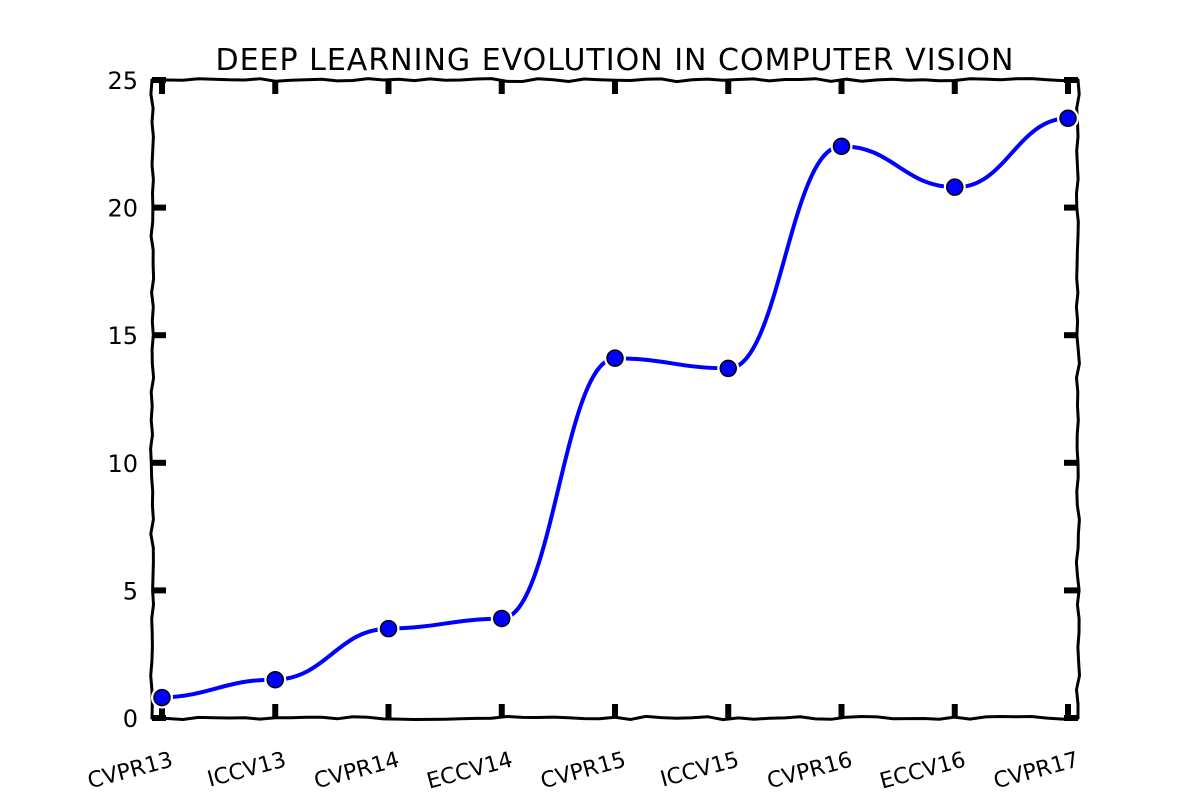 The image size is (1200, 800). I want to click on y-tick-label: 25, so click(122, 81).